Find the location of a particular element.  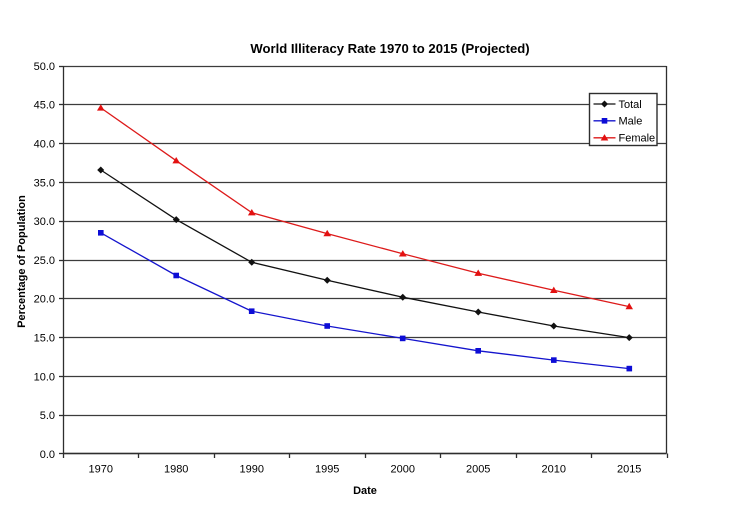

svg-text: 20.0 is located at coordinates (44, 300).